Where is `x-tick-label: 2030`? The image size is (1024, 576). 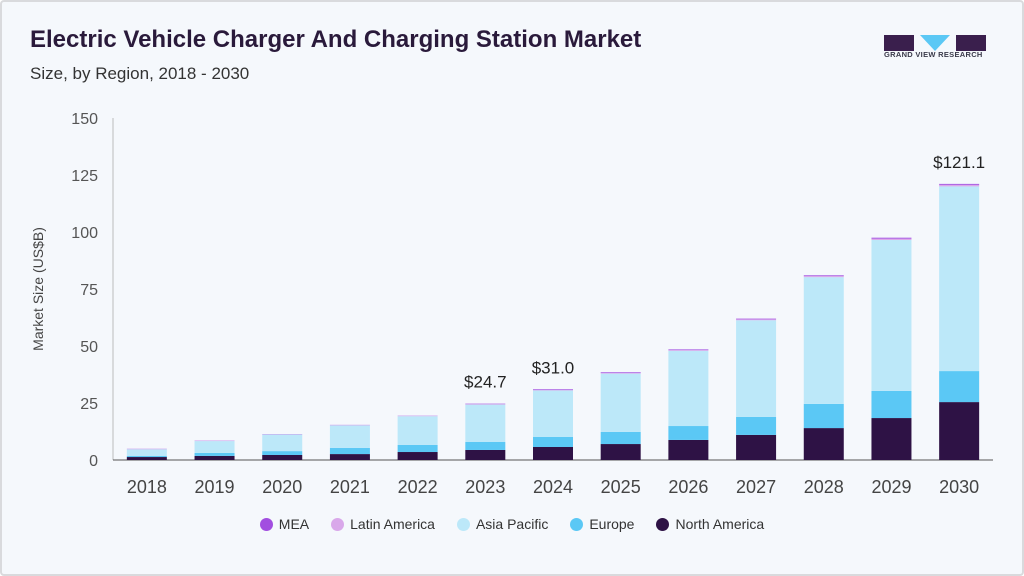
x-tick-label: 2030 is located at coordinates (959, 487).